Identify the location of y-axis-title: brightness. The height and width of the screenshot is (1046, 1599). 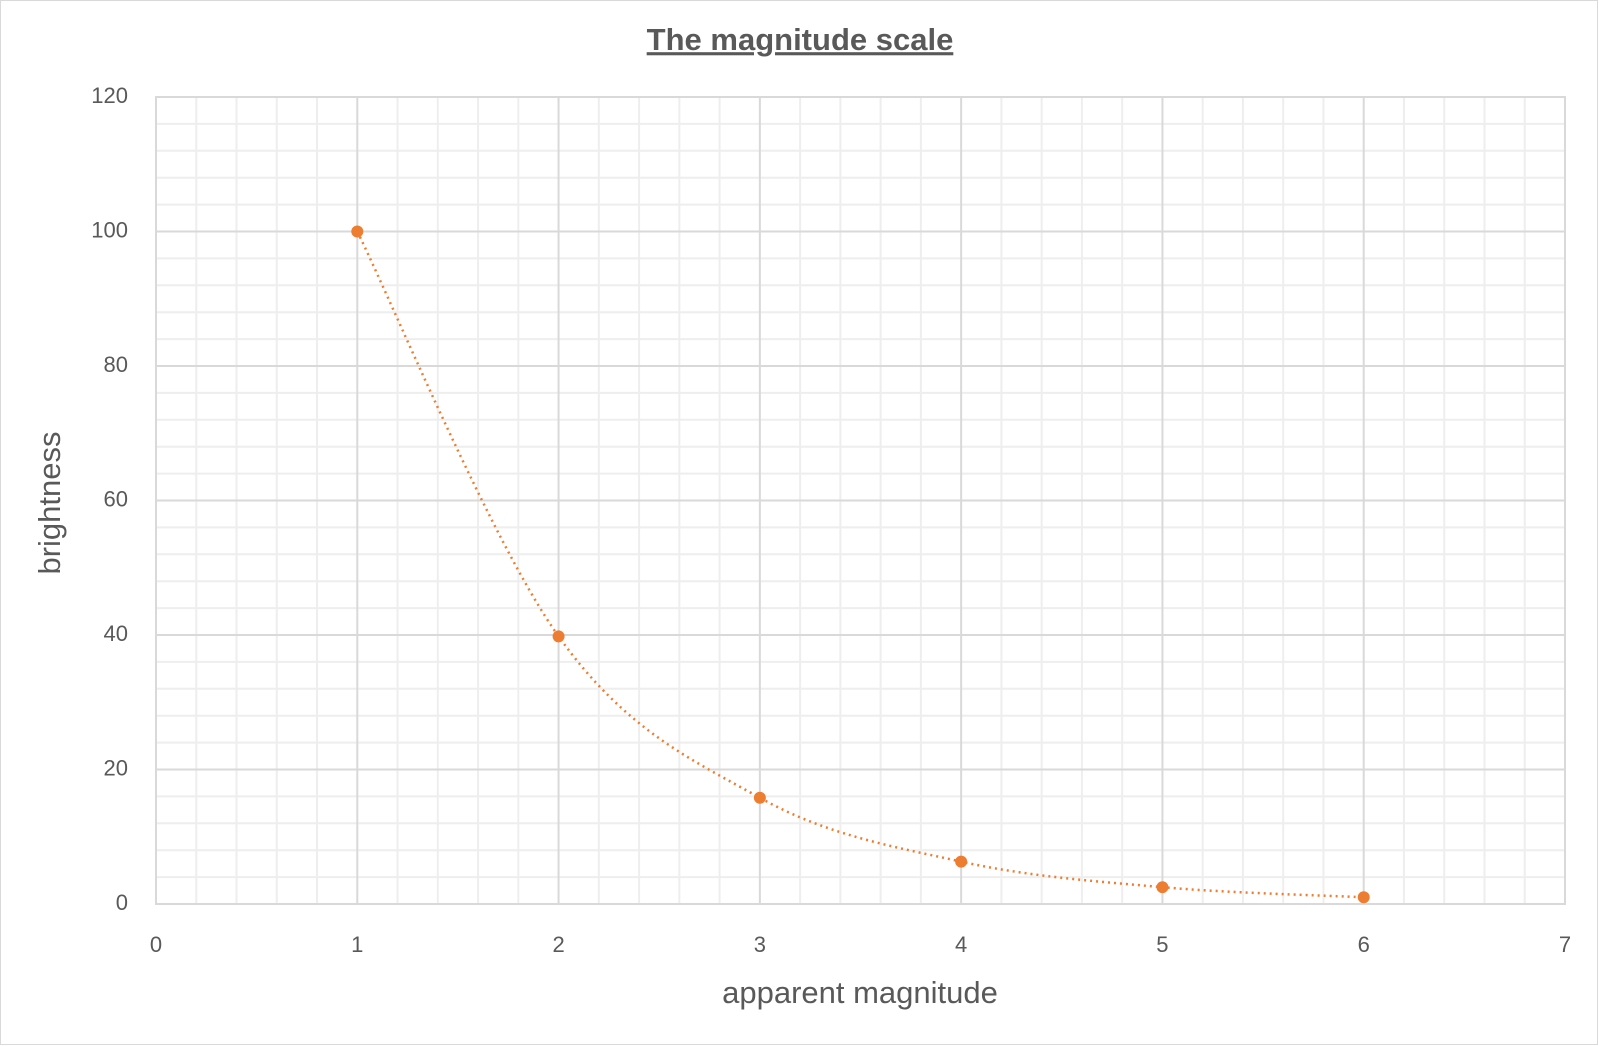
(49, 502).